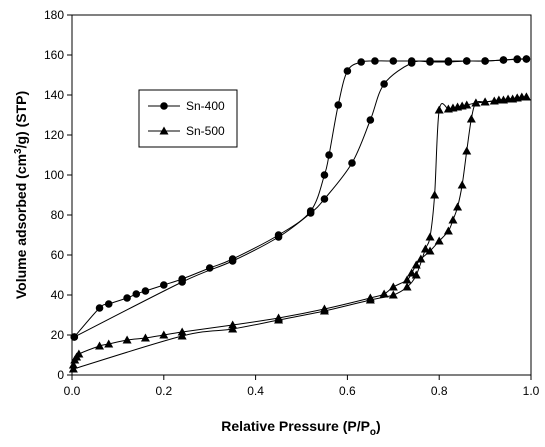 The height and width of the screenshot is (447, 545). I want to click on y-tick-label: 140, so click(54, 95).